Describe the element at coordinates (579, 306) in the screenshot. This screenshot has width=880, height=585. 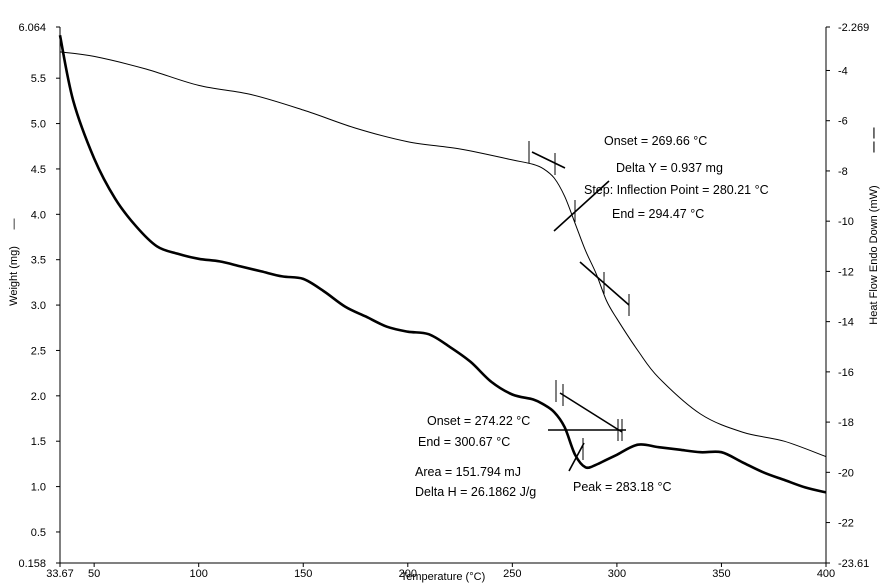
I see `analysis-marks` at that location.